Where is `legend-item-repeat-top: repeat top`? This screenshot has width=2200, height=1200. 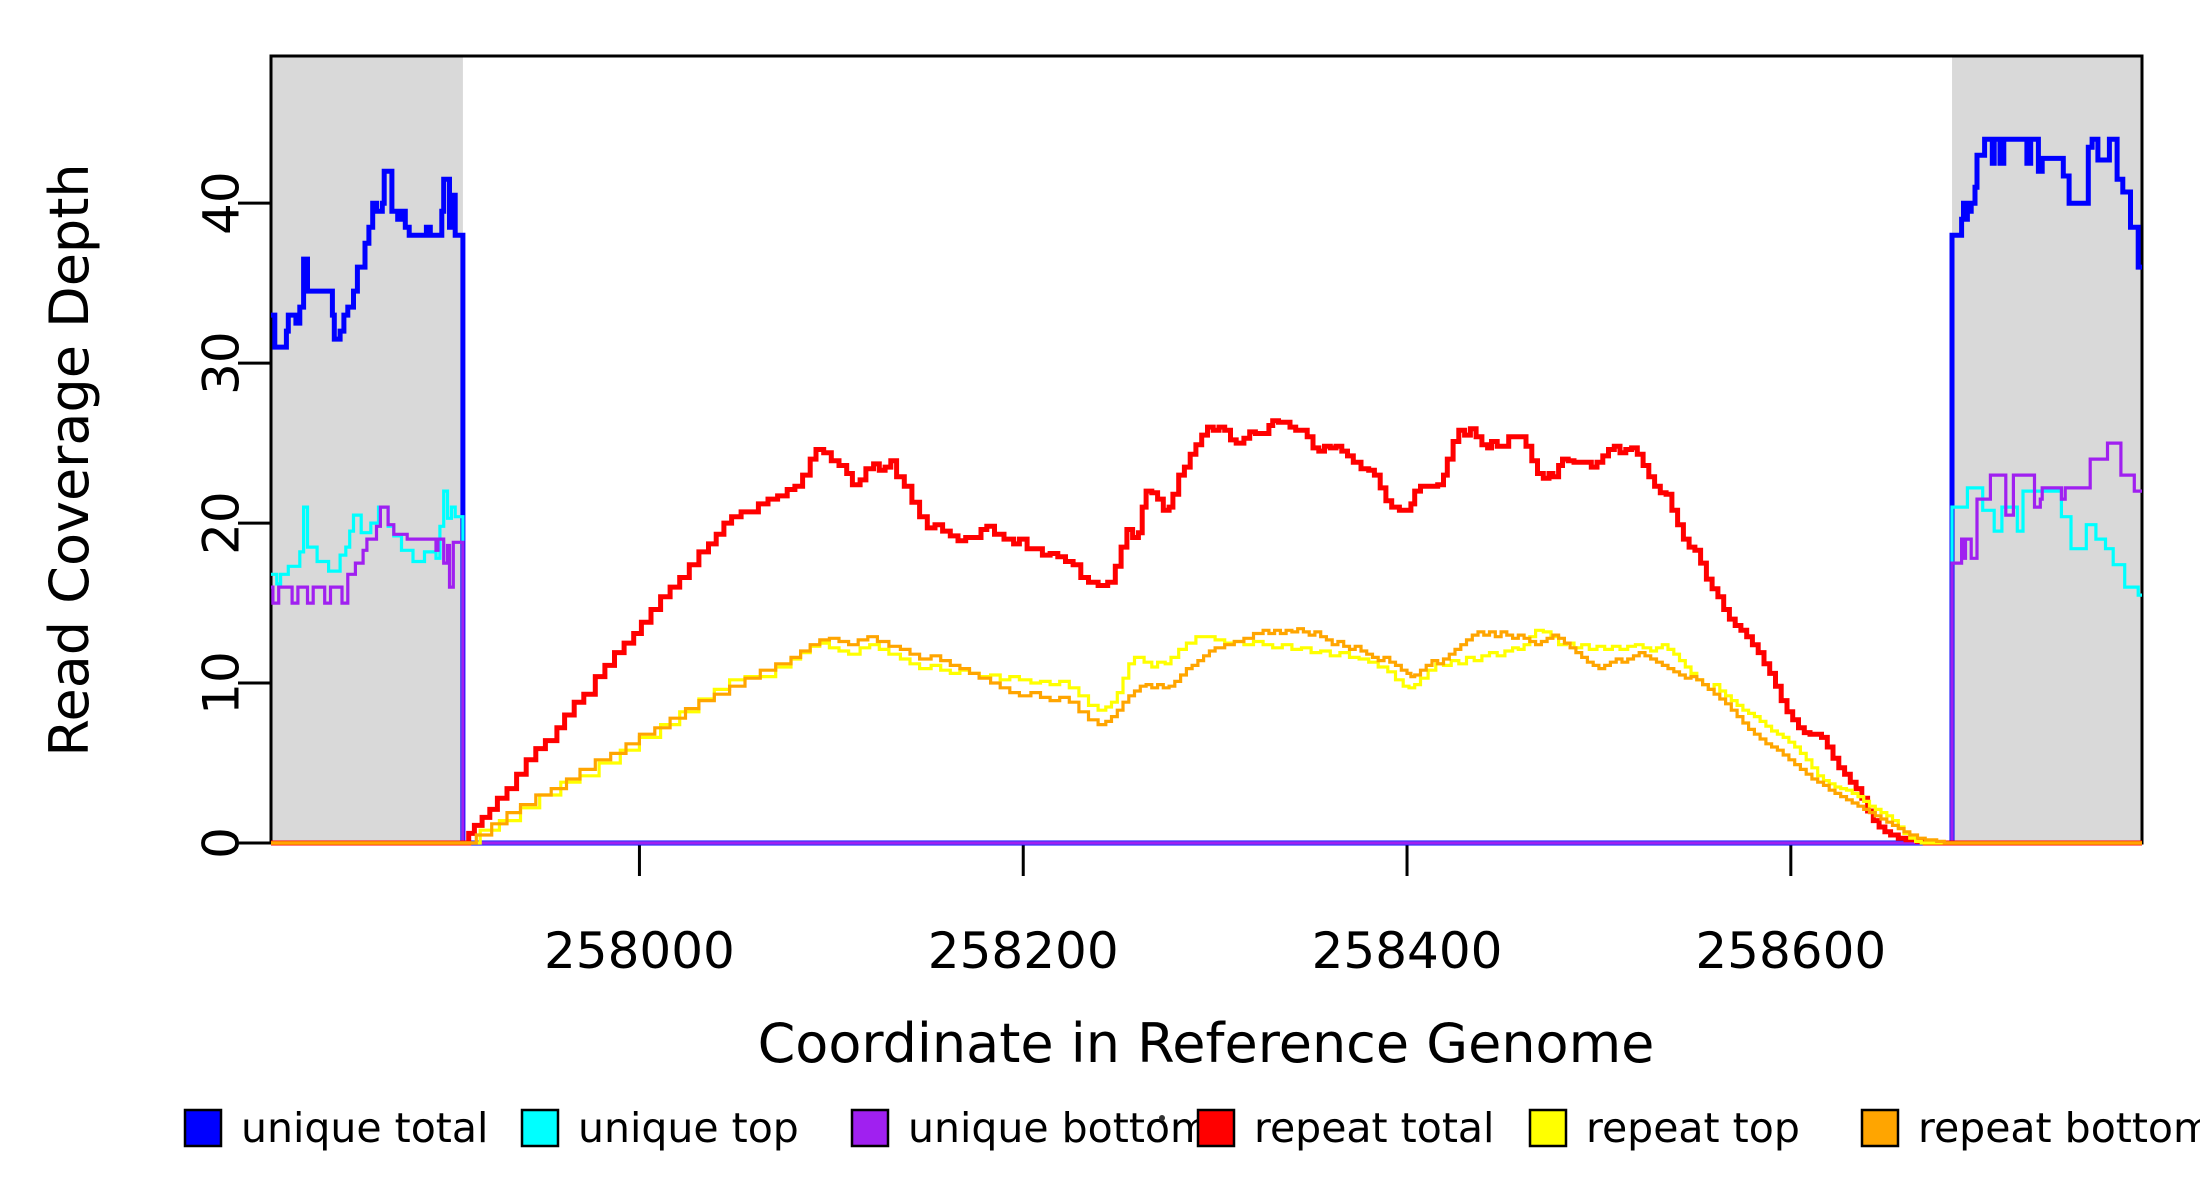 legend-item-repeat-top: repeat top is located at coordinates (1664, 1128).